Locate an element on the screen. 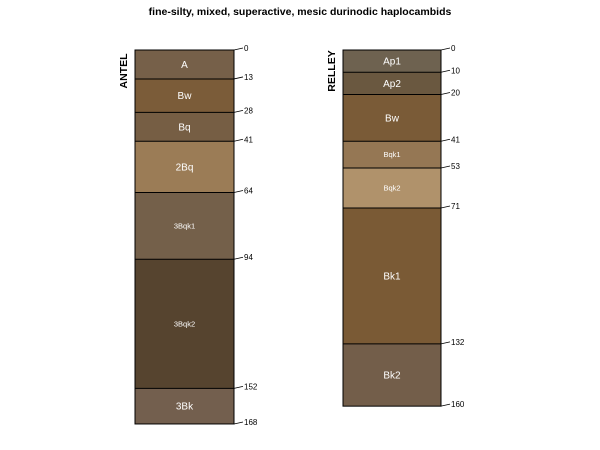 The width and height of the screenshot is (600, 450). horizon-label: Bqk1 is located at coordinates (391, 154).